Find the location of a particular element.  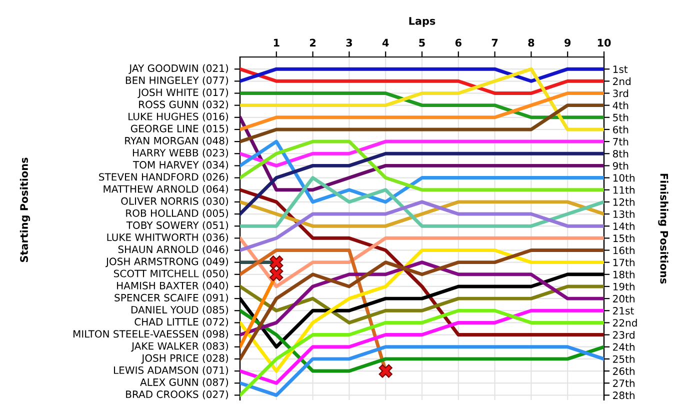

y2-tick-label: 12th is located at coordinates (623, 202).